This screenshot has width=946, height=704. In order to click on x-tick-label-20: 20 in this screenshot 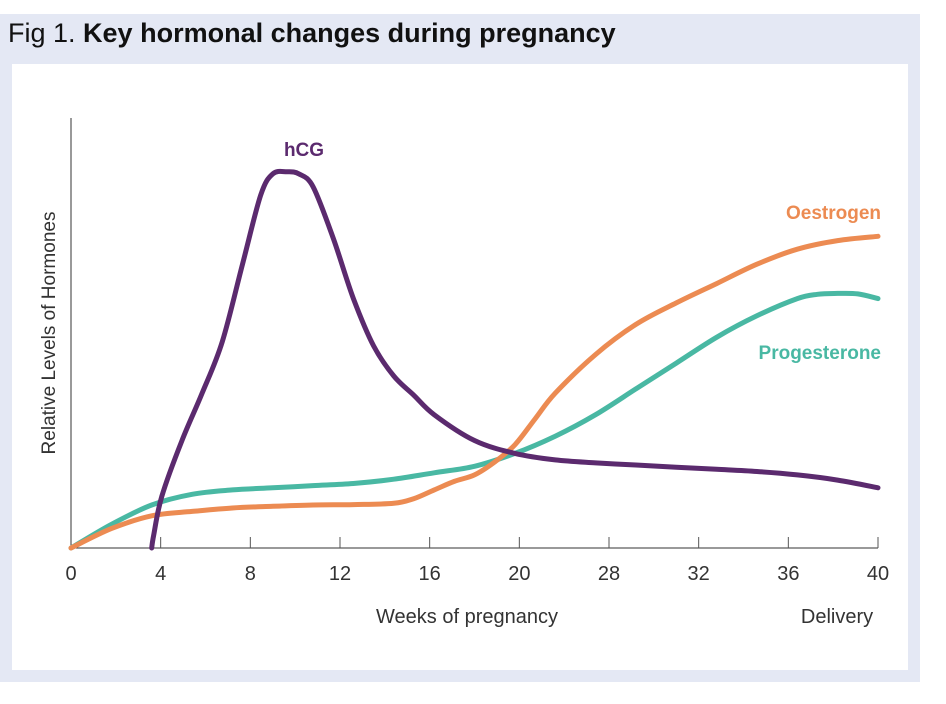, I will do `click(519, 574)`.